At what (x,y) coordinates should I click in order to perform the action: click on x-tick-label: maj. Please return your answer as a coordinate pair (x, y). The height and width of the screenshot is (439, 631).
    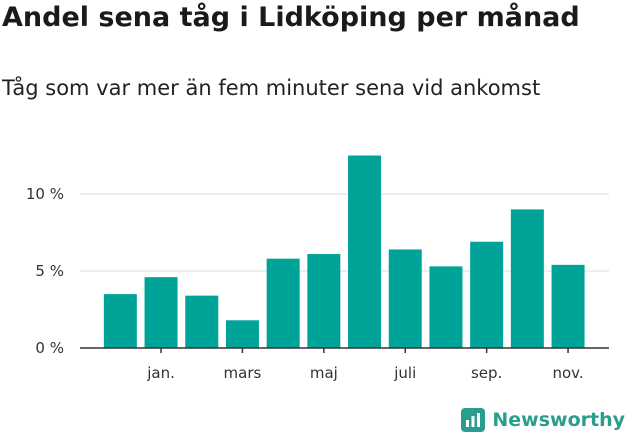
    Looking at the image, I should click on (324, 373).